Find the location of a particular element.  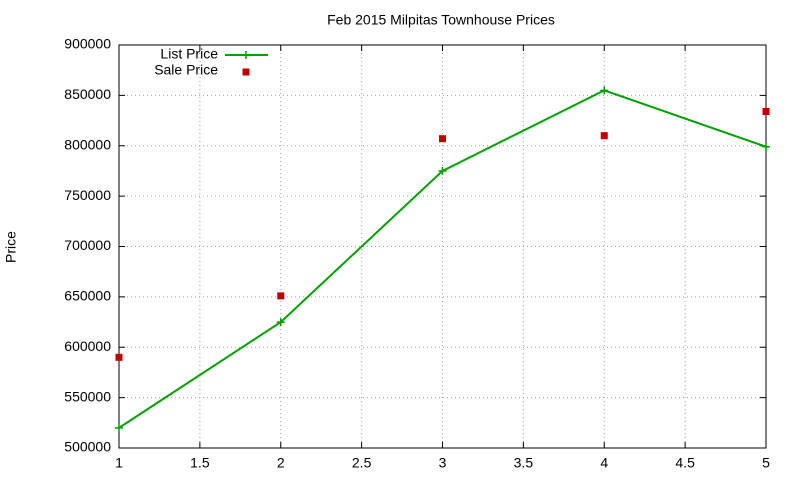

x-tick-label: 2 is located at coordinates (281, 463).